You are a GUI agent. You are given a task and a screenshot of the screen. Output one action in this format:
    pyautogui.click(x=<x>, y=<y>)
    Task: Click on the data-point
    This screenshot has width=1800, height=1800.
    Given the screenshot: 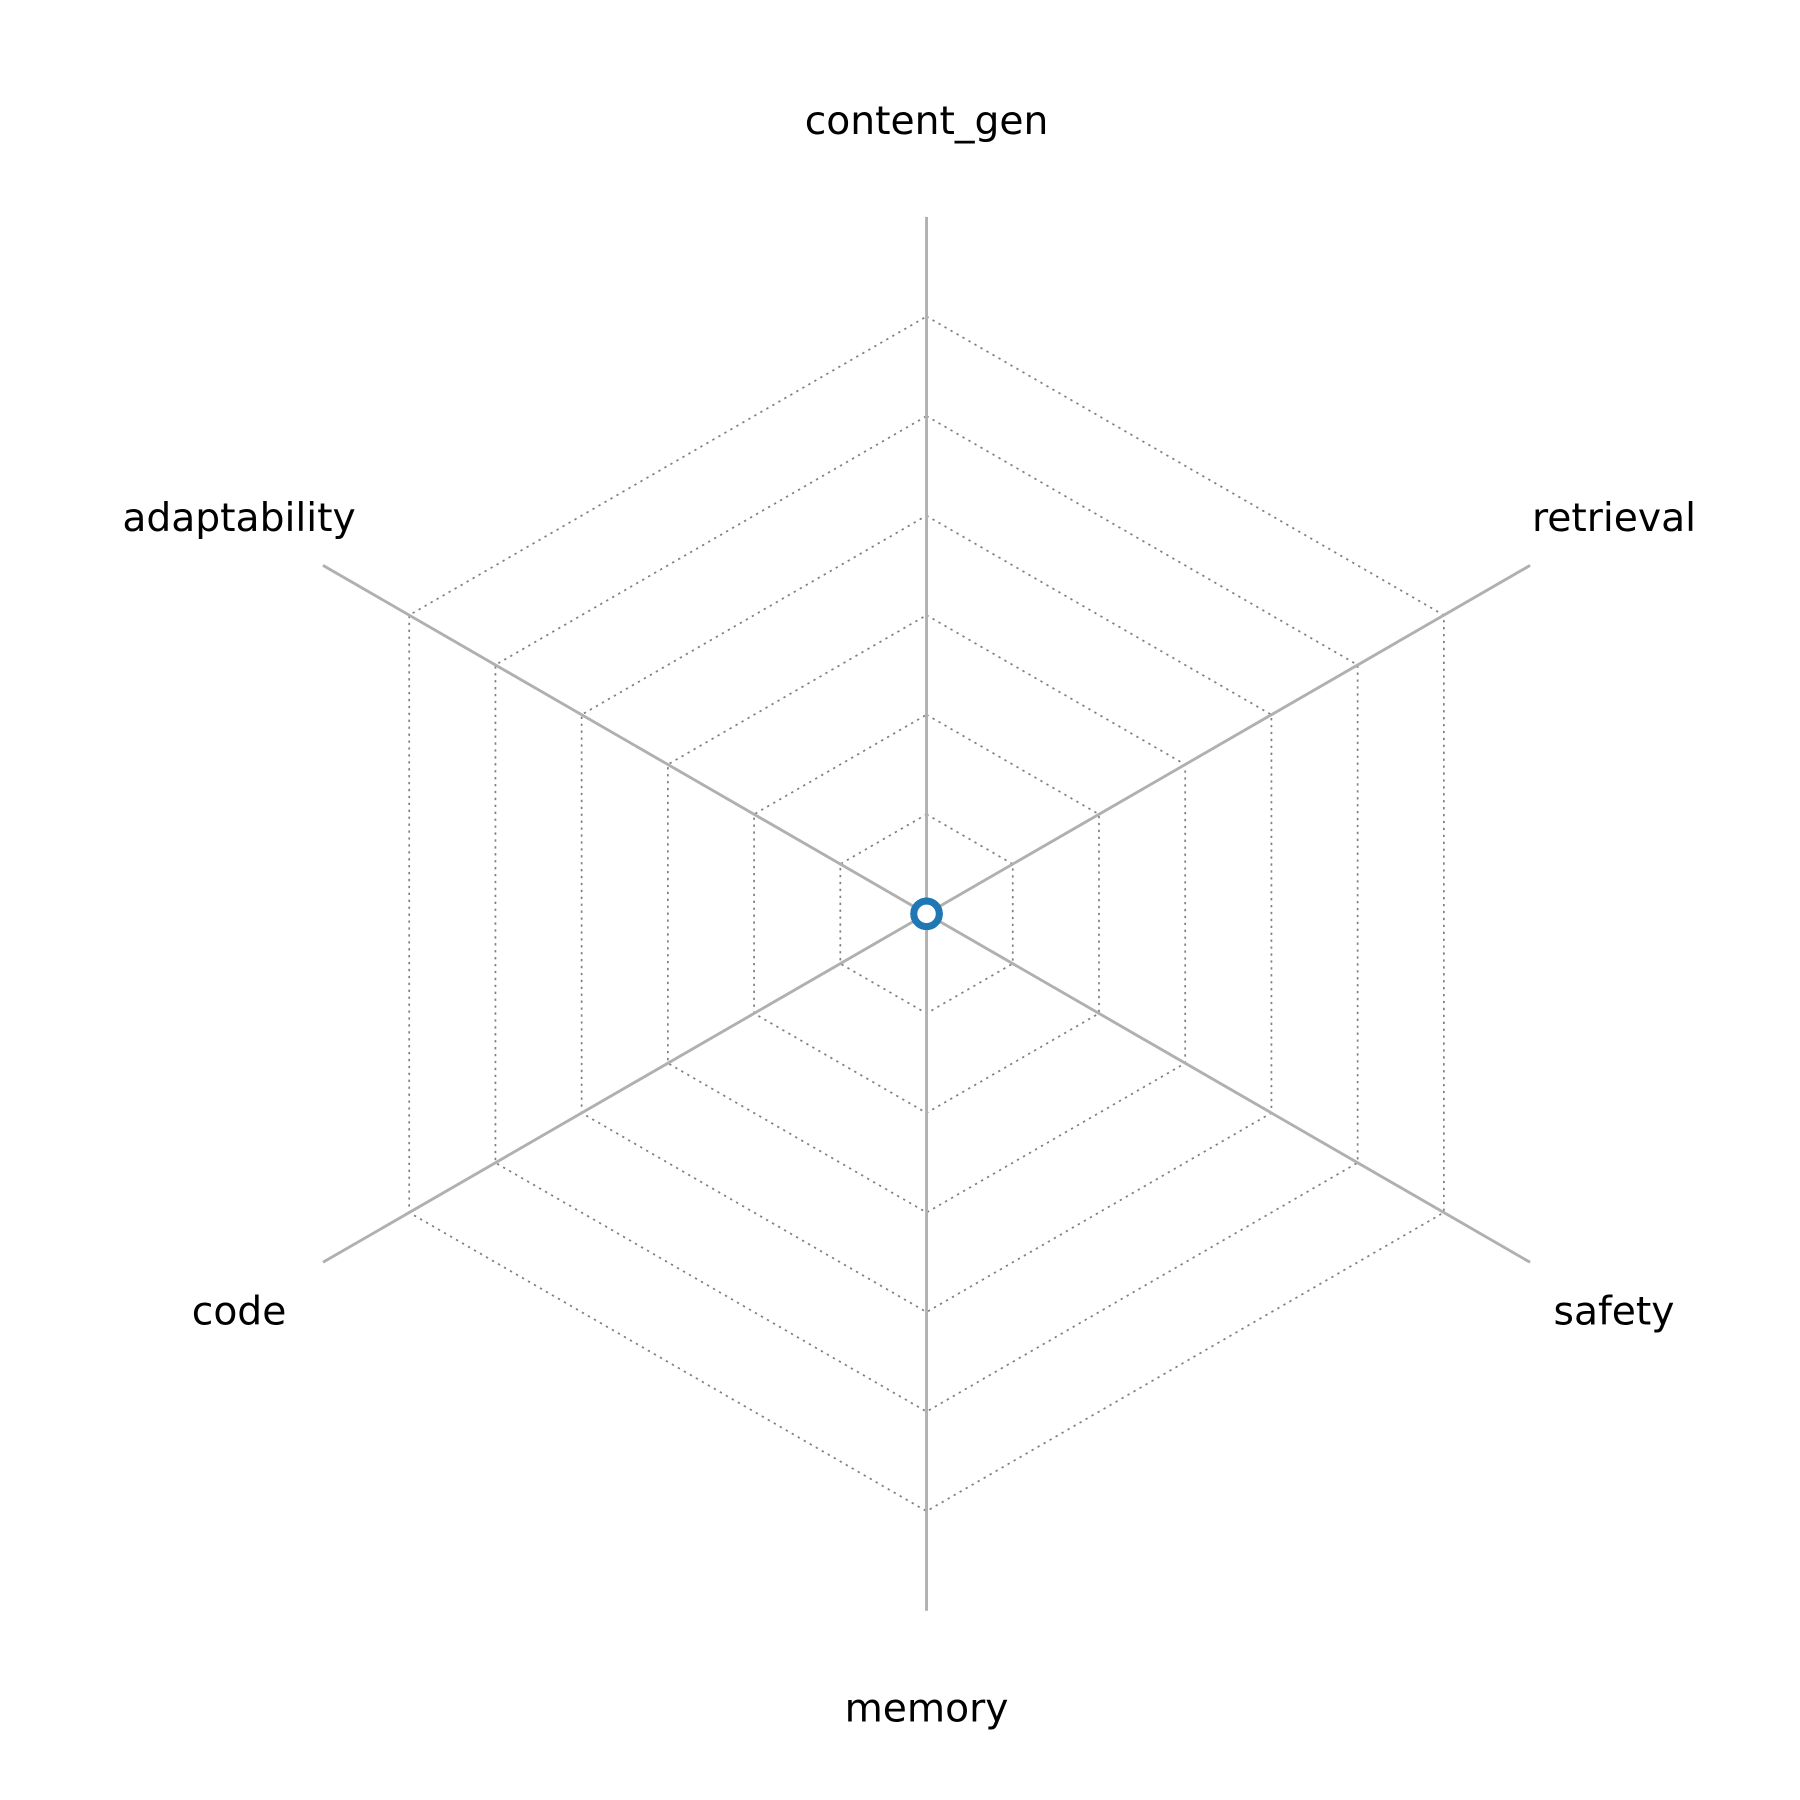 What is the action you would take?
    pyautogui.click(x=926, y=913)
    